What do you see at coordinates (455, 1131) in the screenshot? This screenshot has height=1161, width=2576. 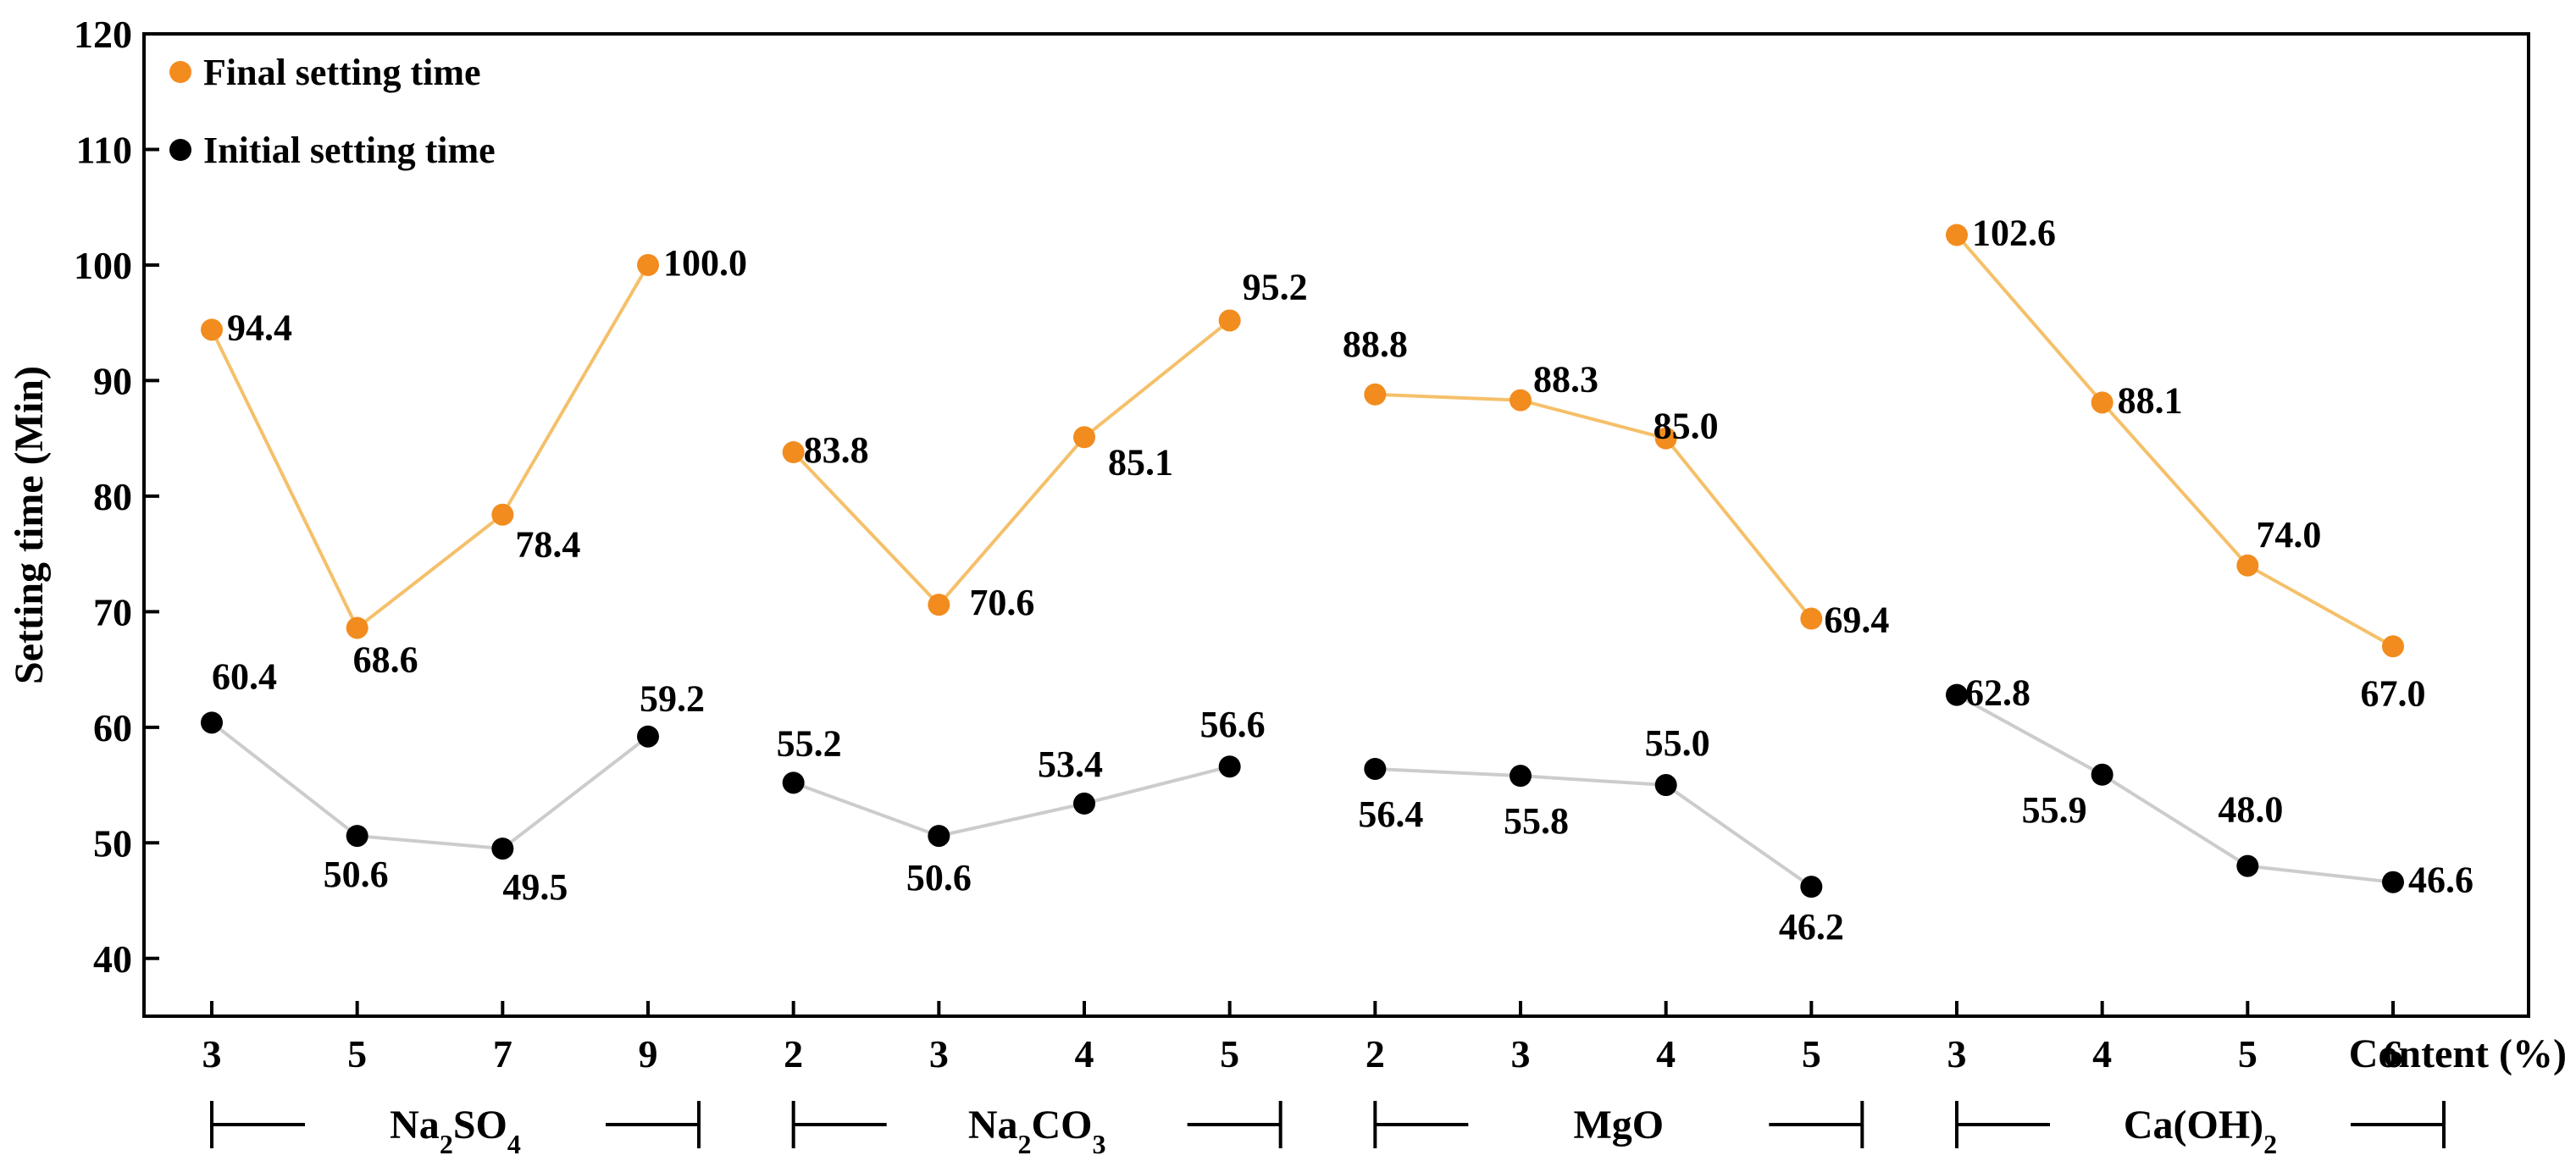 I see `group-label: Na2SO4` at bounding box center [455, 1131].